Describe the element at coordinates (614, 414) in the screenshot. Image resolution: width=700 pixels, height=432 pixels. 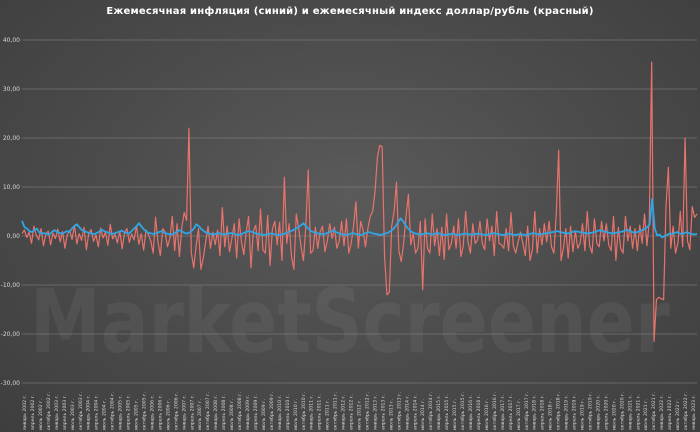
I see `x-tick-label: июль 2020 г.` at that location.